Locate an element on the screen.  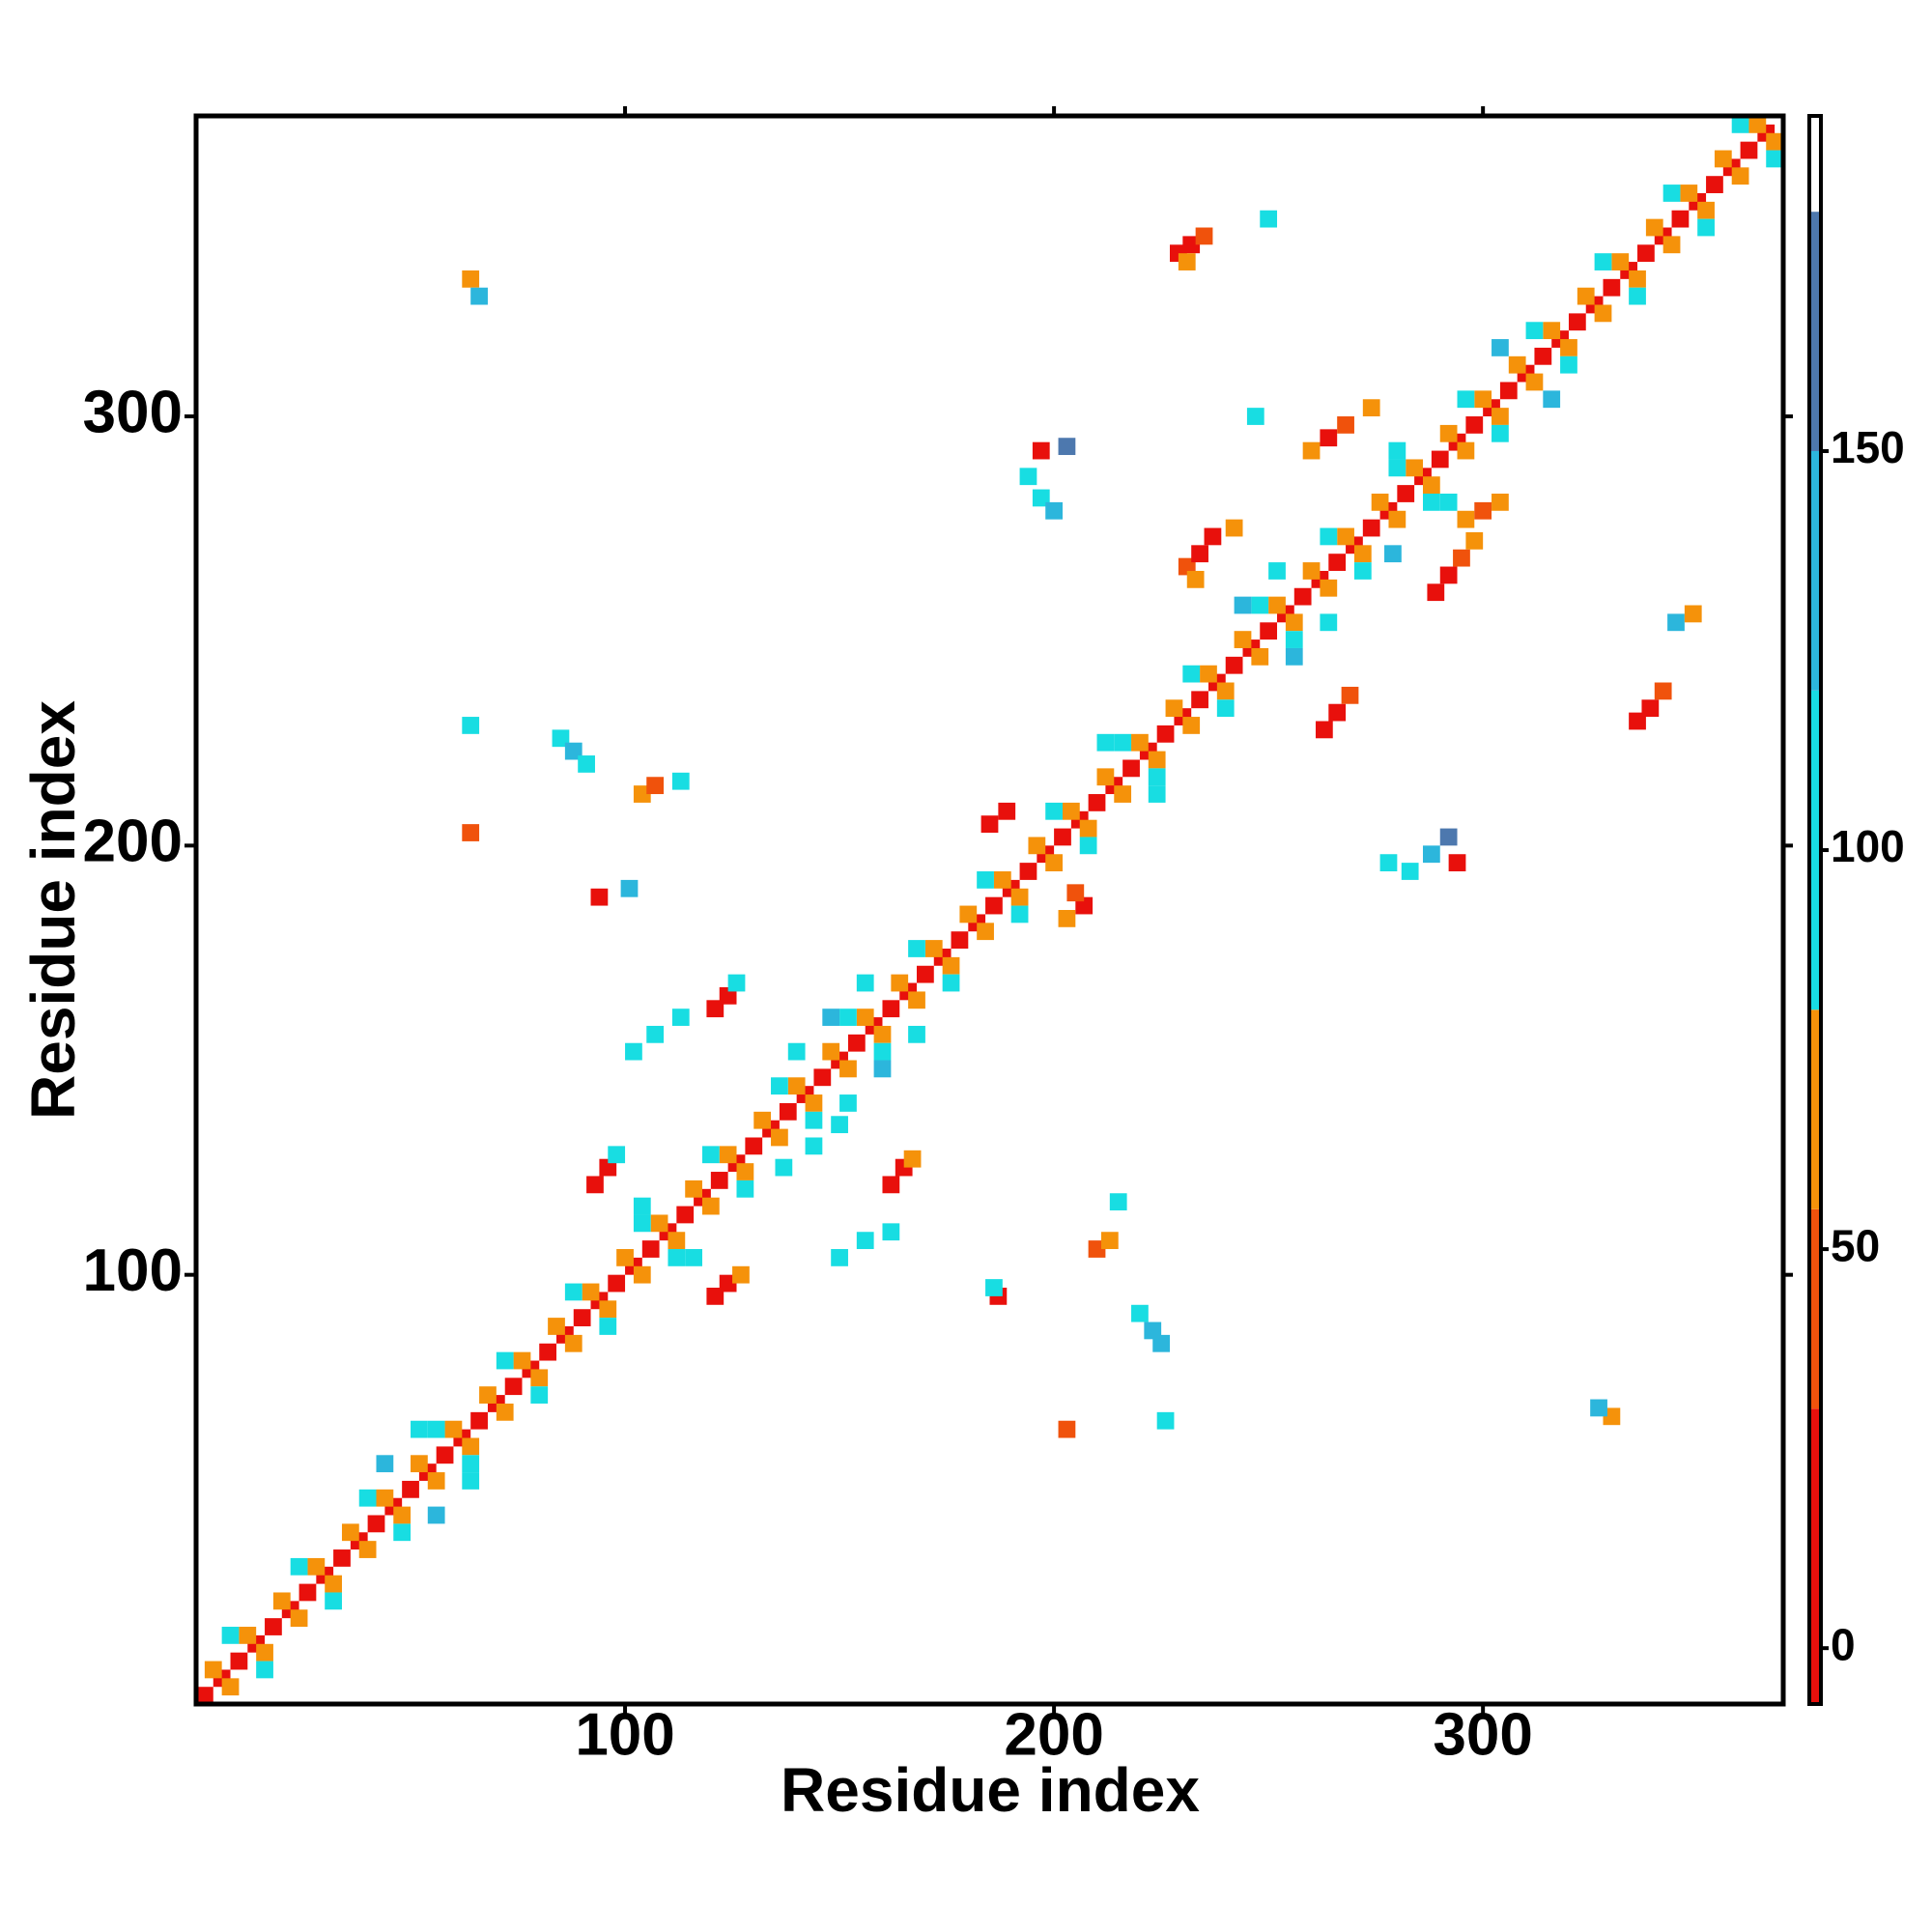
y-tick-label: 200 is located at coordinates (133, 842).